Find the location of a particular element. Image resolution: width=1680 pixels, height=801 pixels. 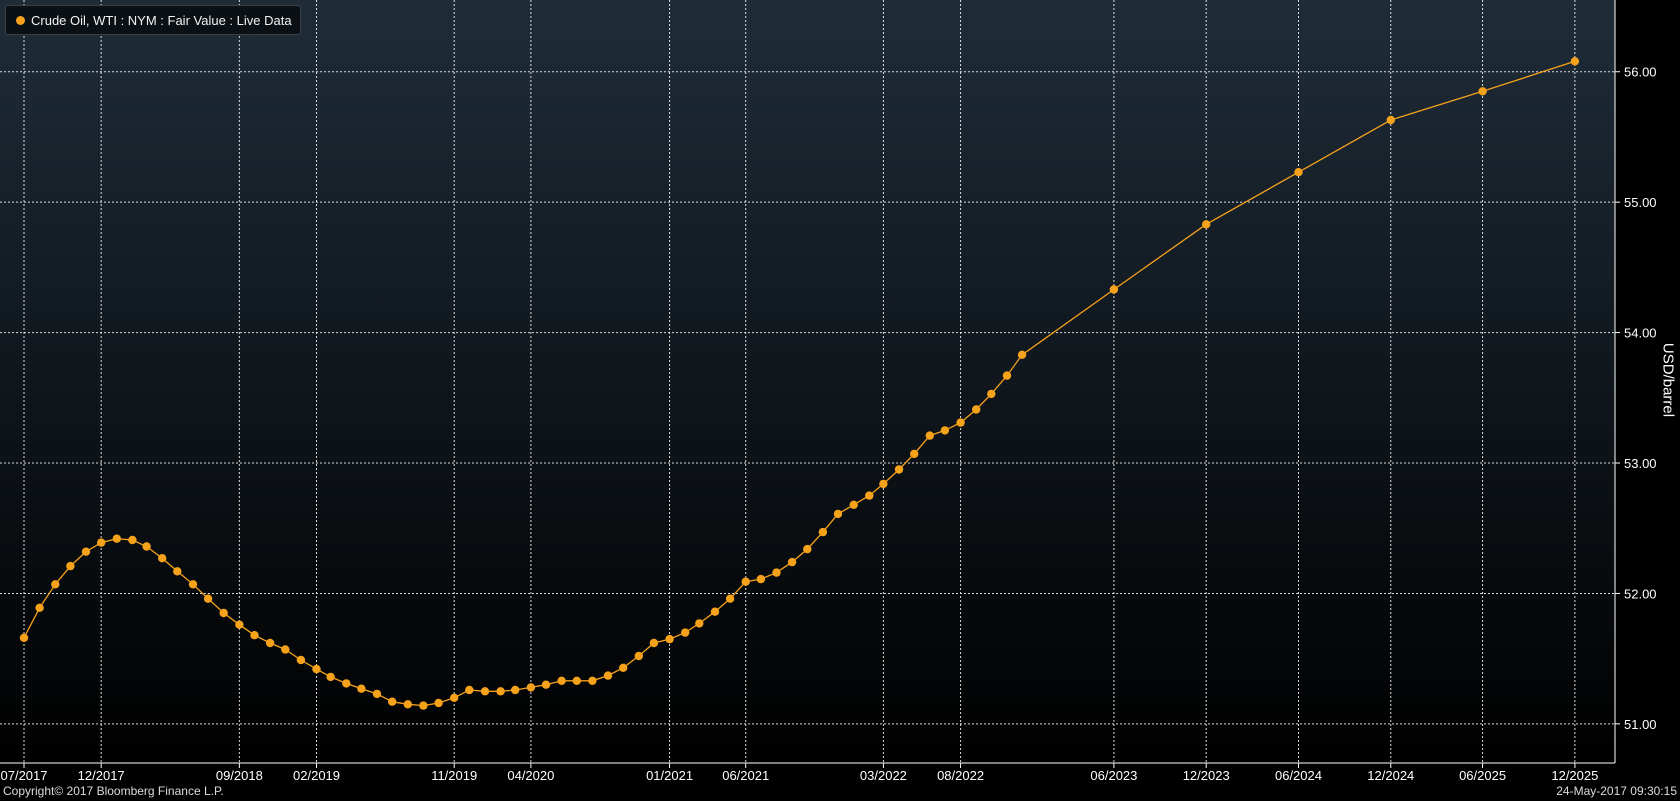

copyright-text: Copyright© 2017 Bloomberg Finance L.P. is located at coordinates (113, 791).